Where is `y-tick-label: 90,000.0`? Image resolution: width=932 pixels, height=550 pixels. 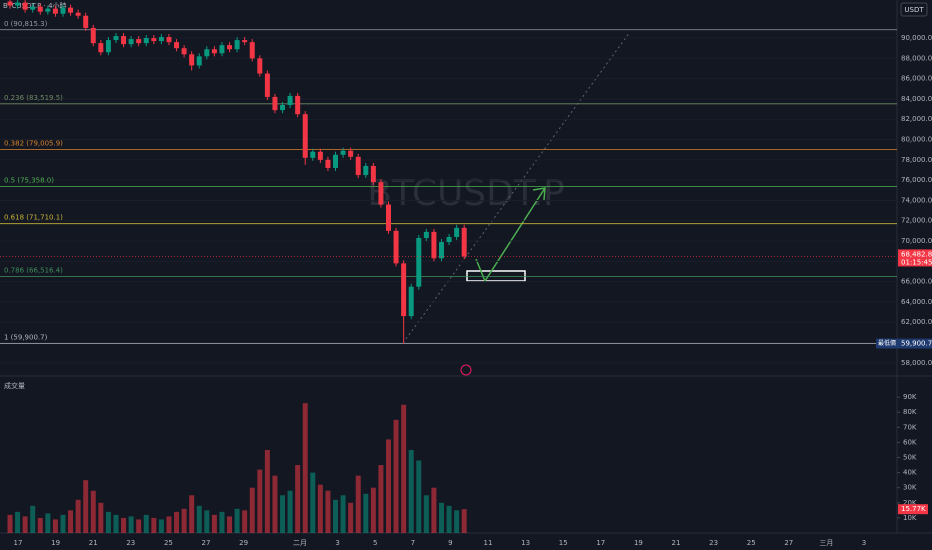 y-tick-label: 90,000.0 is located at coordinates (916, 38).